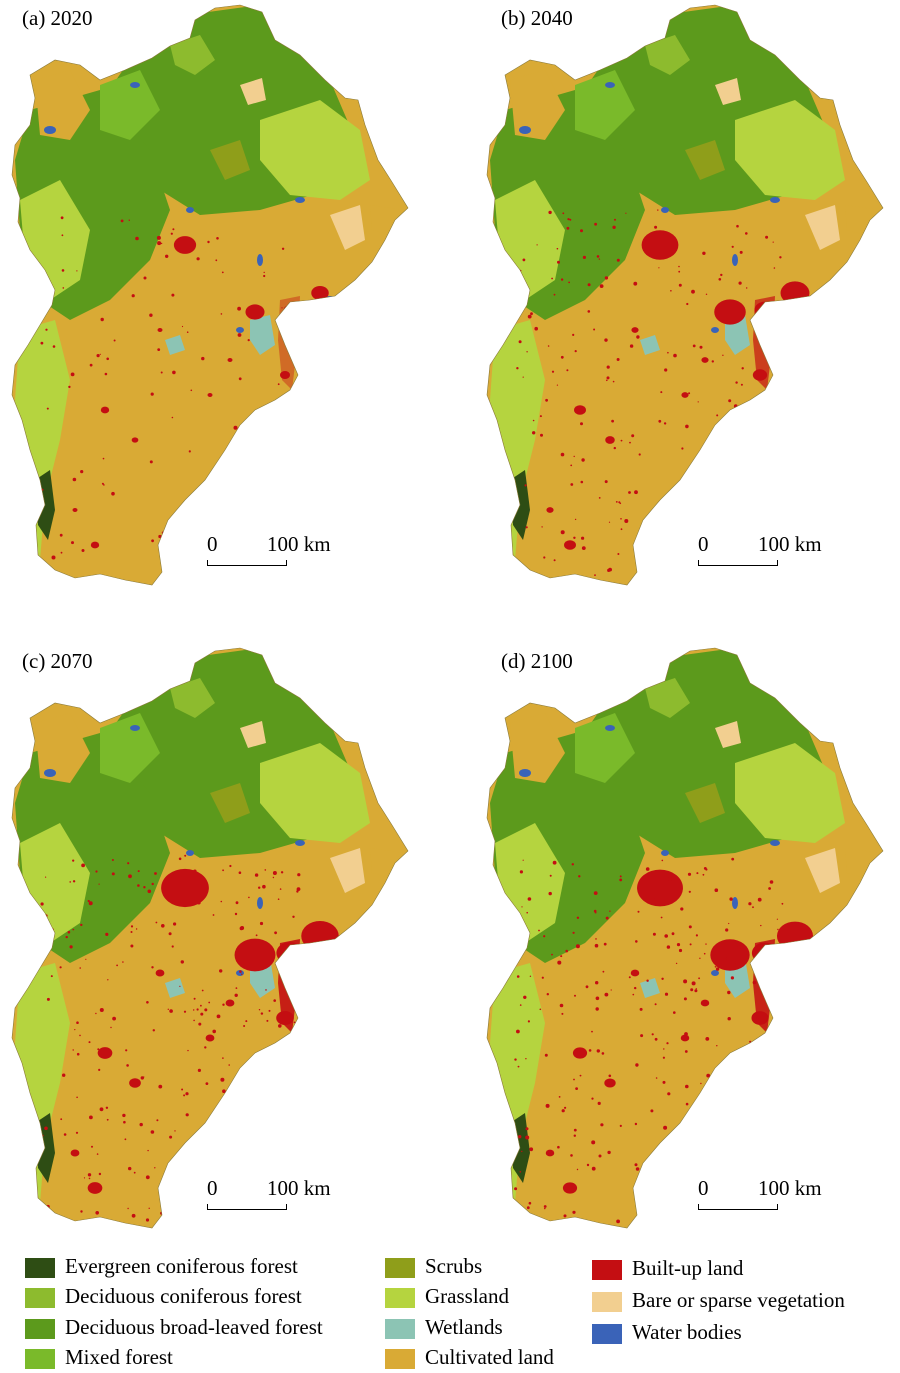  I want to click on scale-bar-start-label: 0, so click(703, 1188).